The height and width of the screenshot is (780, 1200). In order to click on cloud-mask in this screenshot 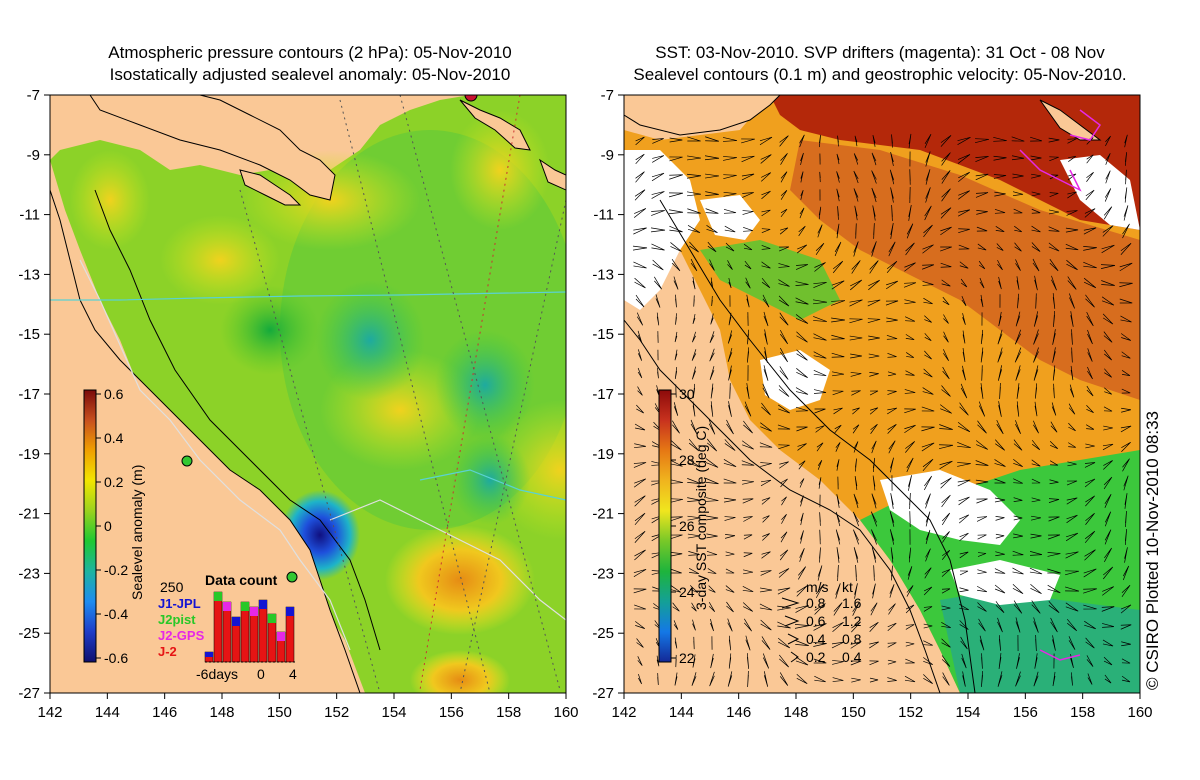, I will do `click(950, 507)`.